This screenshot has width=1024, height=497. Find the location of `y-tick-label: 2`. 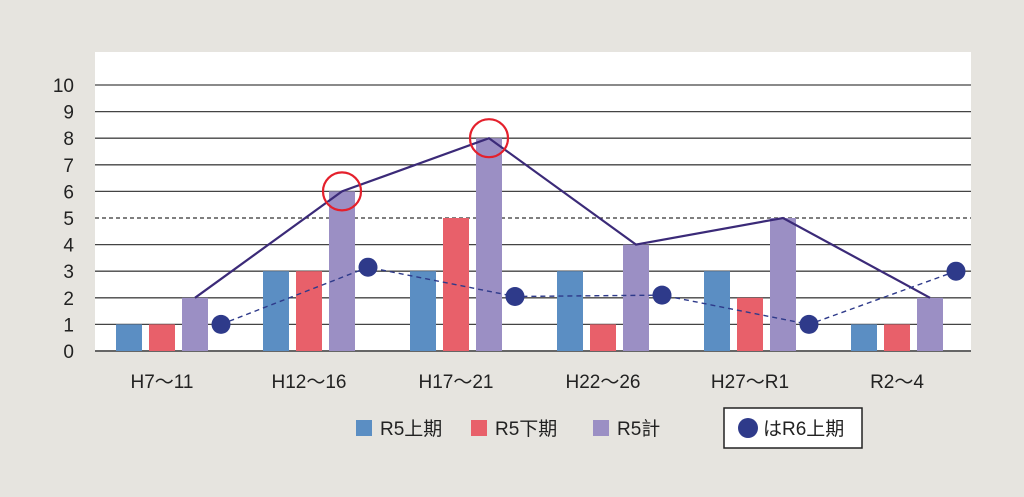

y-tick-label: 2 is located at coordinates (68, 299).